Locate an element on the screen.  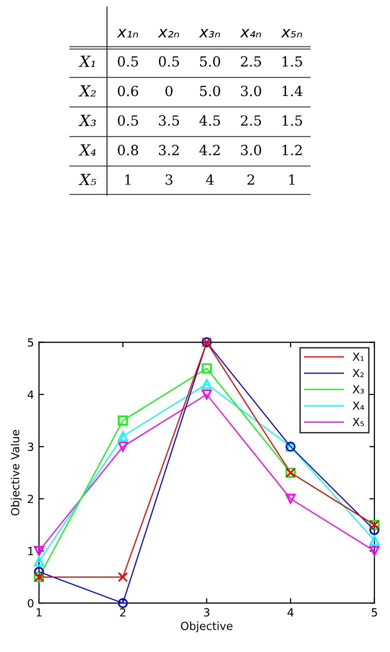
category-label: x₄ₙ is located at coordinates (250, 33).